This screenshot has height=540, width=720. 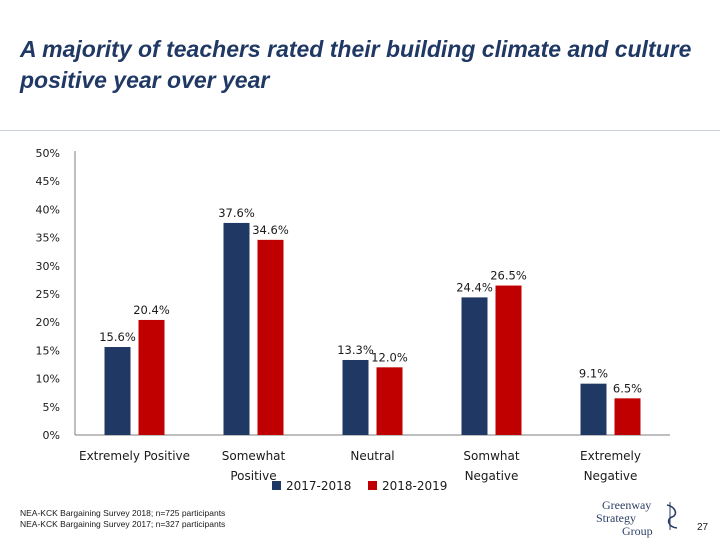 What do you see at coordinates (48, 238) in the screenshot?
I see `y-tick-label: 35%` at bounding box center [48, 238].